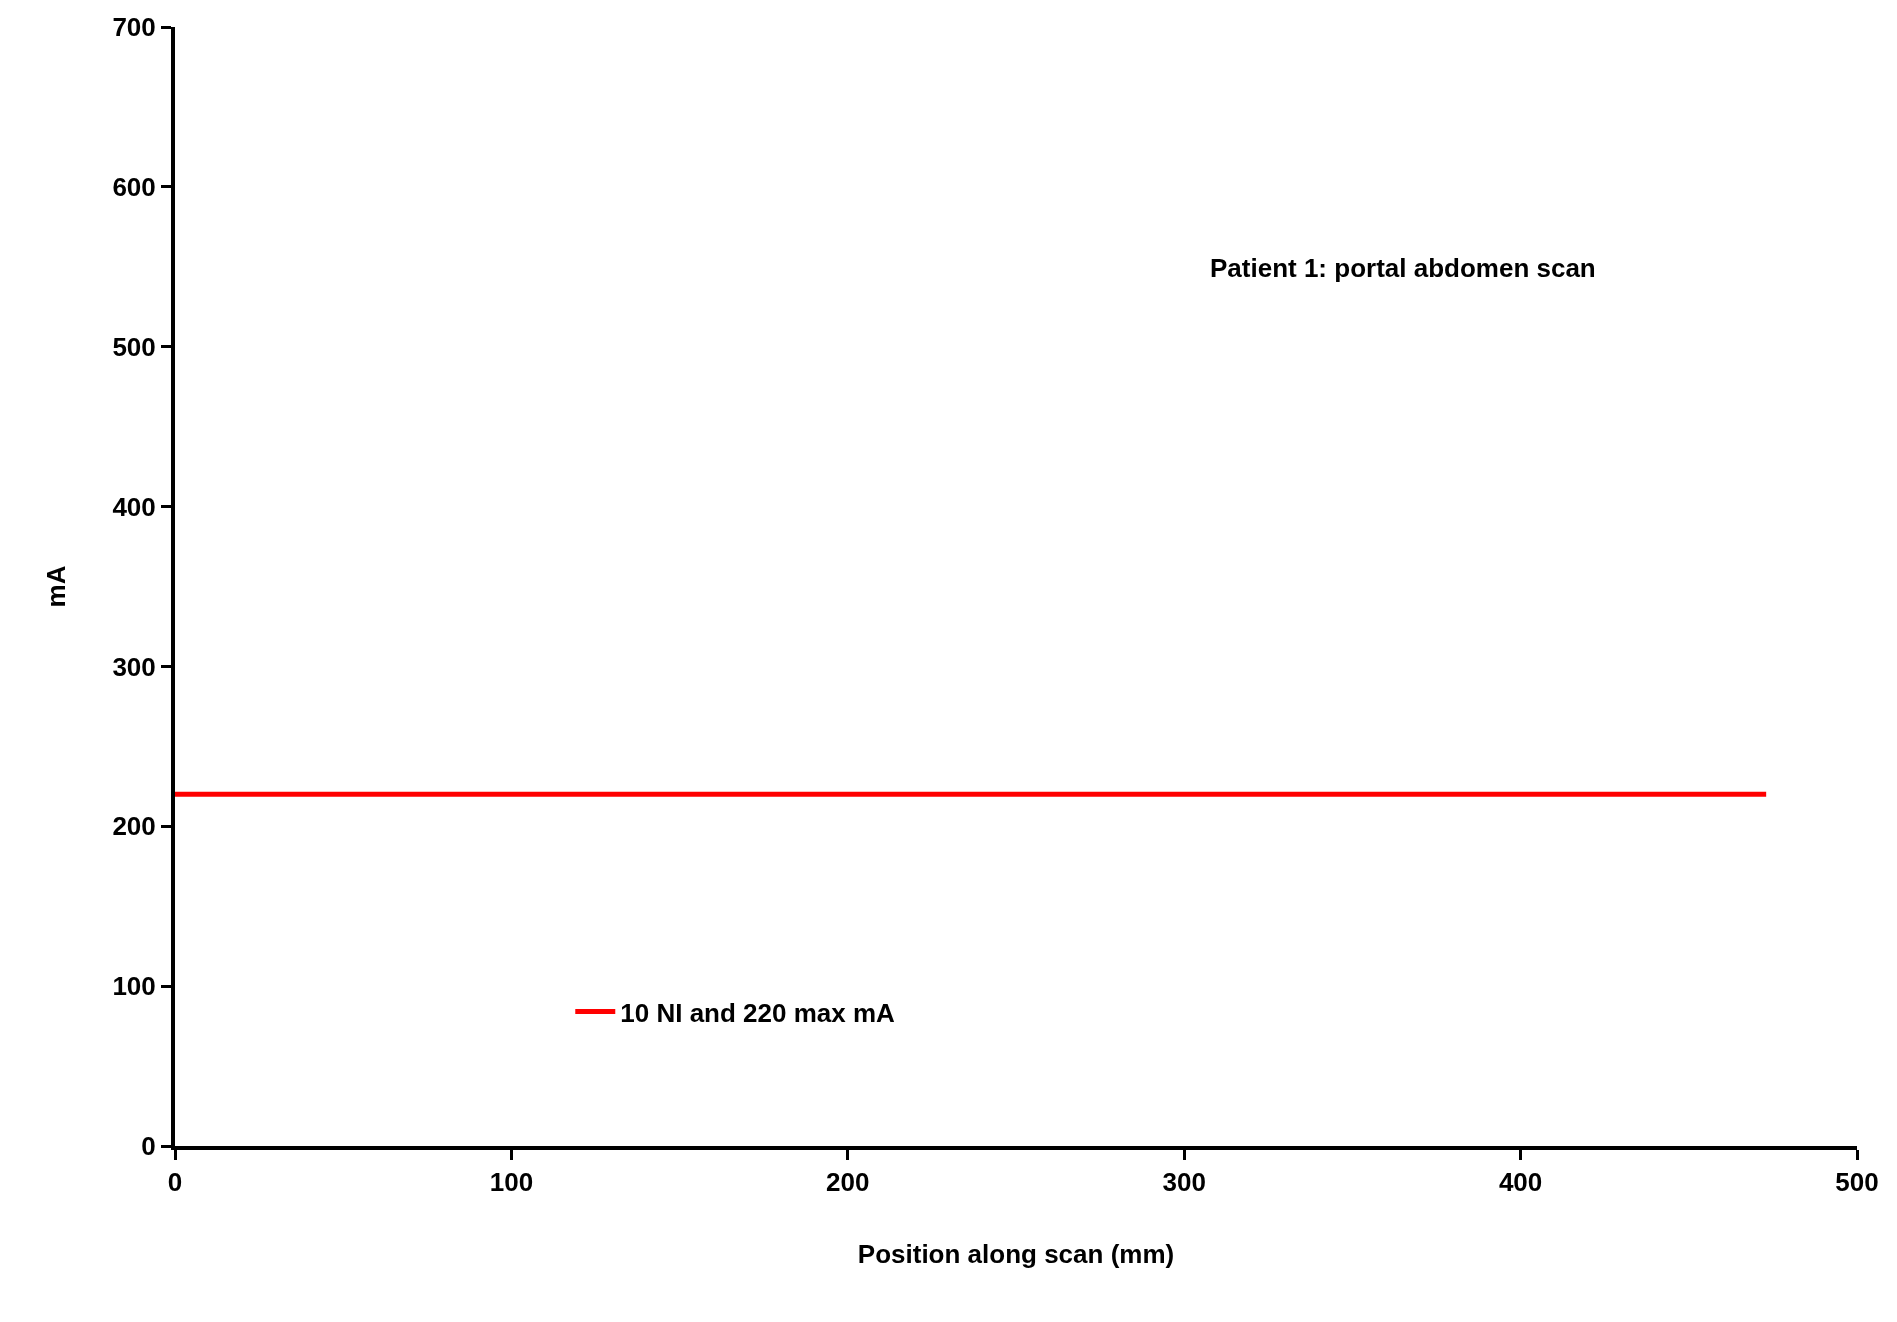 The height and width of the screenshot is (1322, 1897). Describe the element at coordinates (134, 27) in the screenshot. I see `y-tick-label: 700` at that location.